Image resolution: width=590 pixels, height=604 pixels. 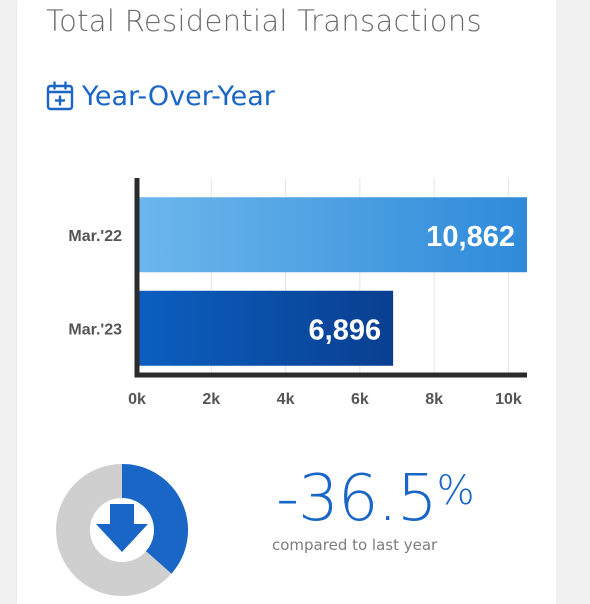 What do you see at coordinates (264, 21) in the screenshot?
I see `page-title: Total Residential Transactions` at bounding box center [264, 21].